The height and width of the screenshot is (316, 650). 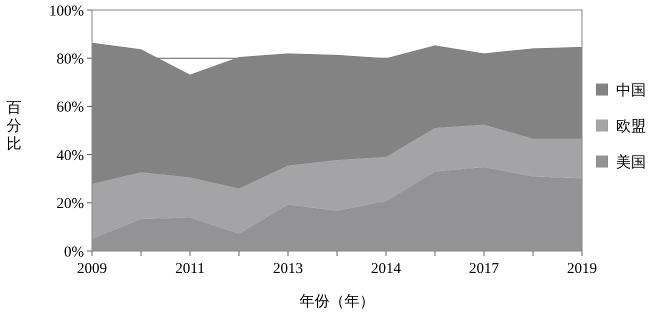 I want to click on y-tick-label: 80%, so click(x=70, y=59).